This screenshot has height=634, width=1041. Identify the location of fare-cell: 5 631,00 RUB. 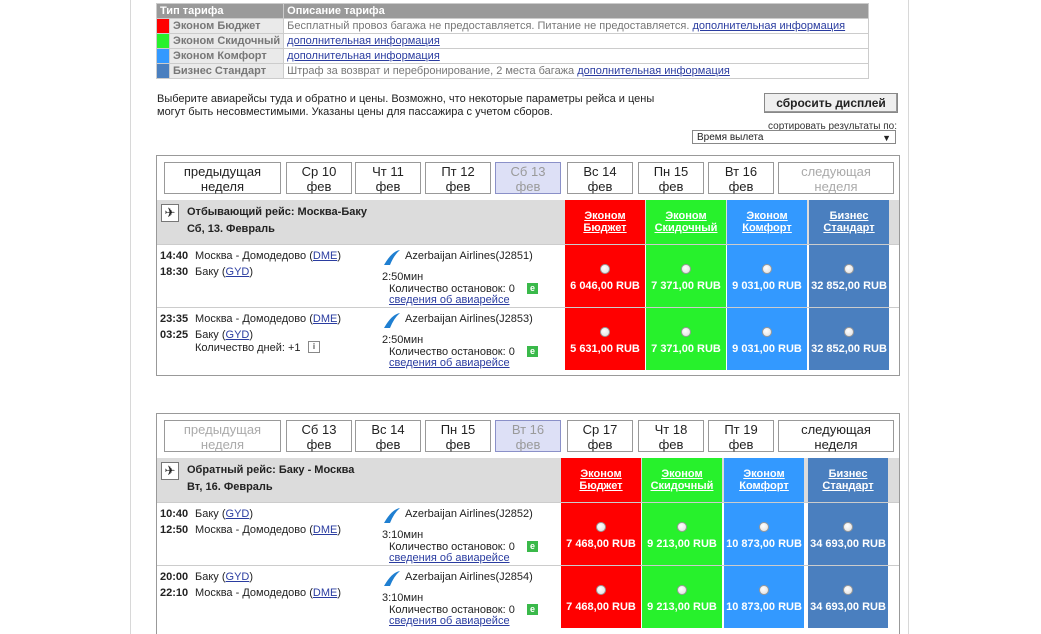
(605, 339).